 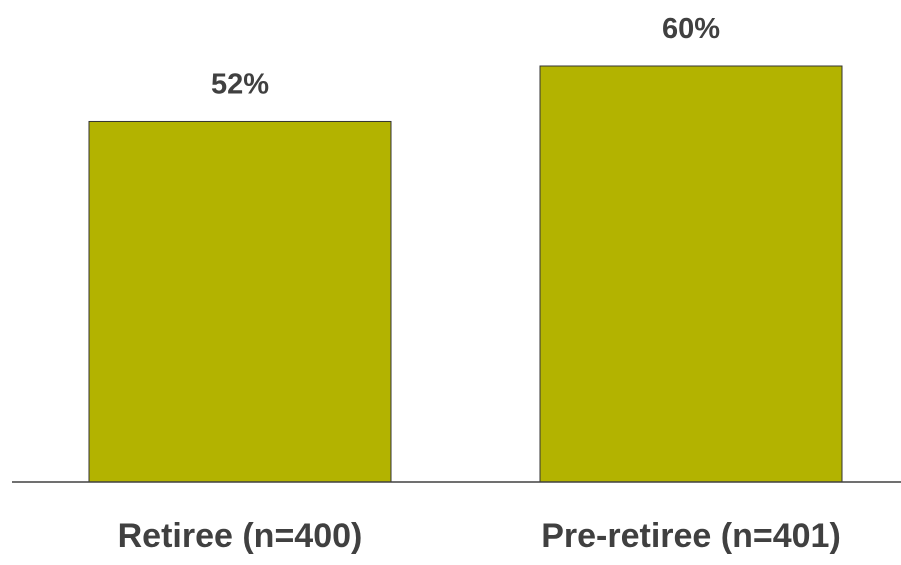 What do you see at coordinates (479, 536) in the screenshot?
I see `ticks-layer: Retiree (n=400) Pre-retiree (n=401)` at bounding box center [479, 536].